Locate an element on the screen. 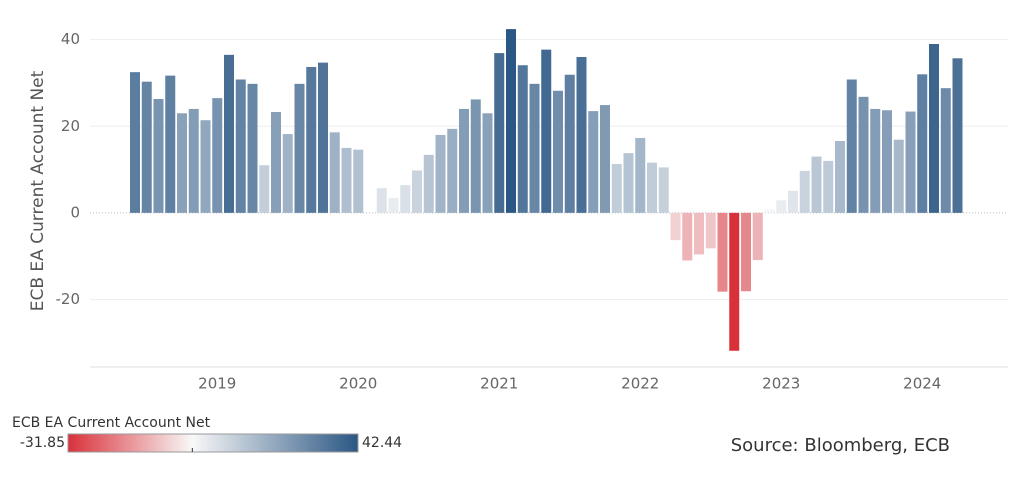  legend-title: ECB EA Current Account Net is located at coordinates (111, 423).